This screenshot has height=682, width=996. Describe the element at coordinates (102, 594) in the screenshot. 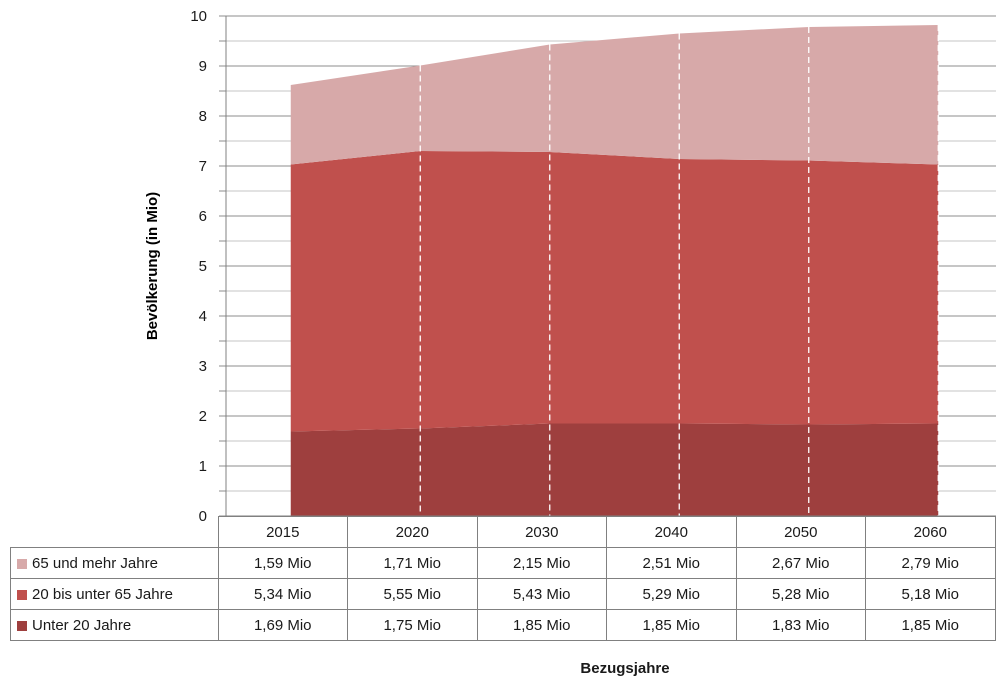

I see `legend-label: 20 bis unter 65 Jahre` at that location.